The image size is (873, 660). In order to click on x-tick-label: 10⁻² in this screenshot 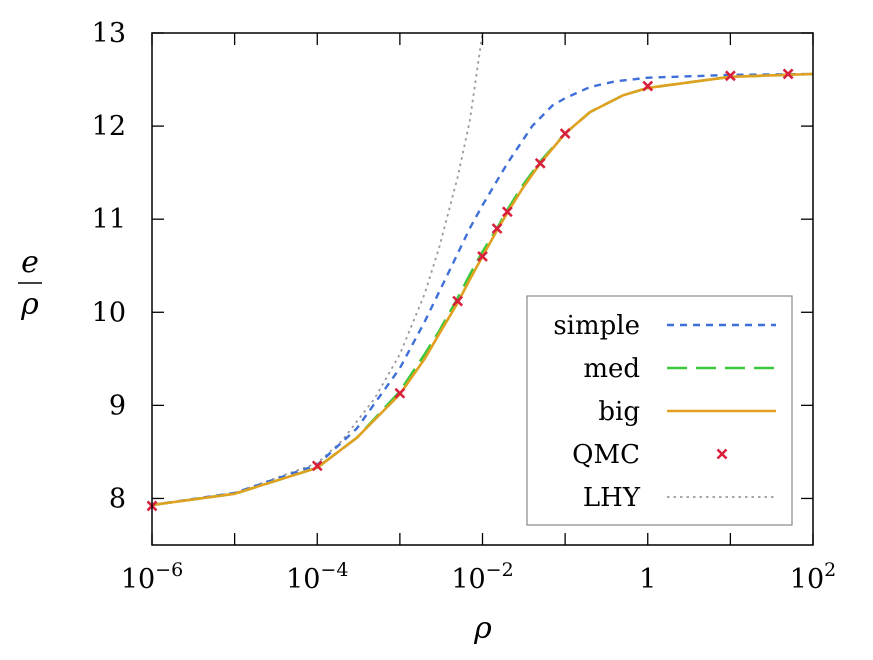, I will do `click(482, 577)`.